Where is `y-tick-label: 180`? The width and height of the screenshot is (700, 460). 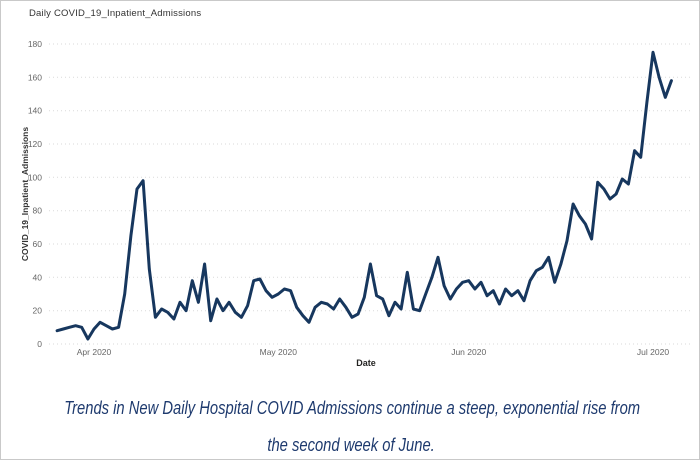 y-tick-label: 180 is located at coordinates (35, 44).